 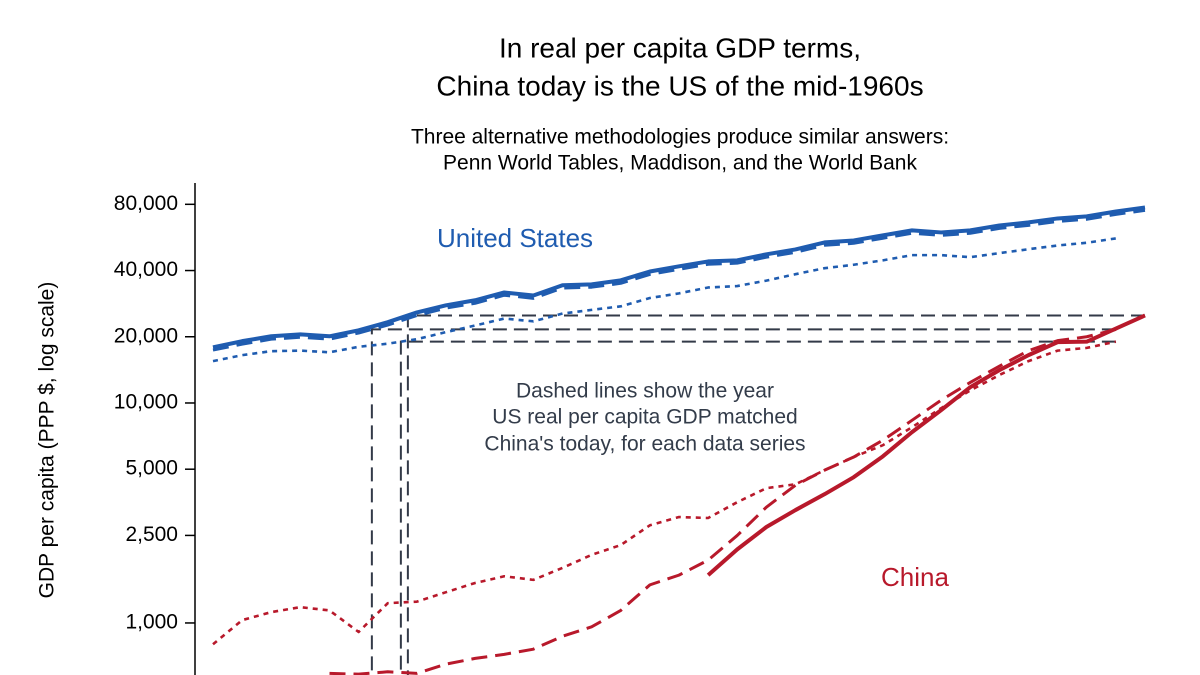 What do you see at coordinates (146, 335) in the screenshot?
I see `y-tick-label: 20,000` at bounding box center [146, 335].